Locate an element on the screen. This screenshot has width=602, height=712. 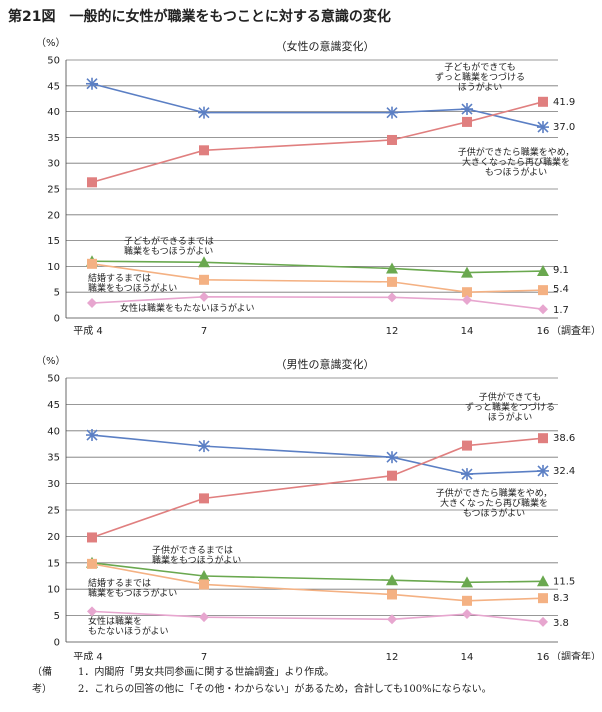
y-tick-label: 40 is located at coordinates (53, 431).